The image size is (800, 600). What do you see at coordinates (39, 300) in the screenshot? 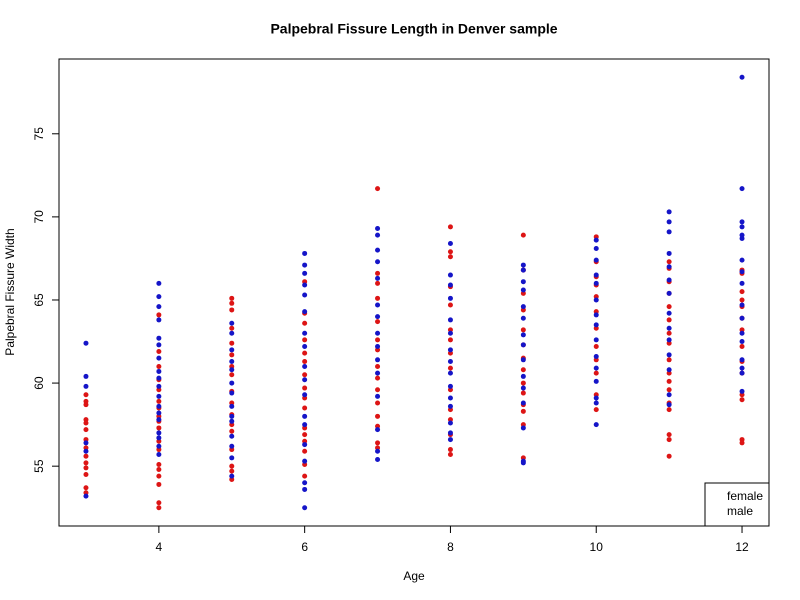
I see `y-tick-label: 65` at bounding box center [39, 300].